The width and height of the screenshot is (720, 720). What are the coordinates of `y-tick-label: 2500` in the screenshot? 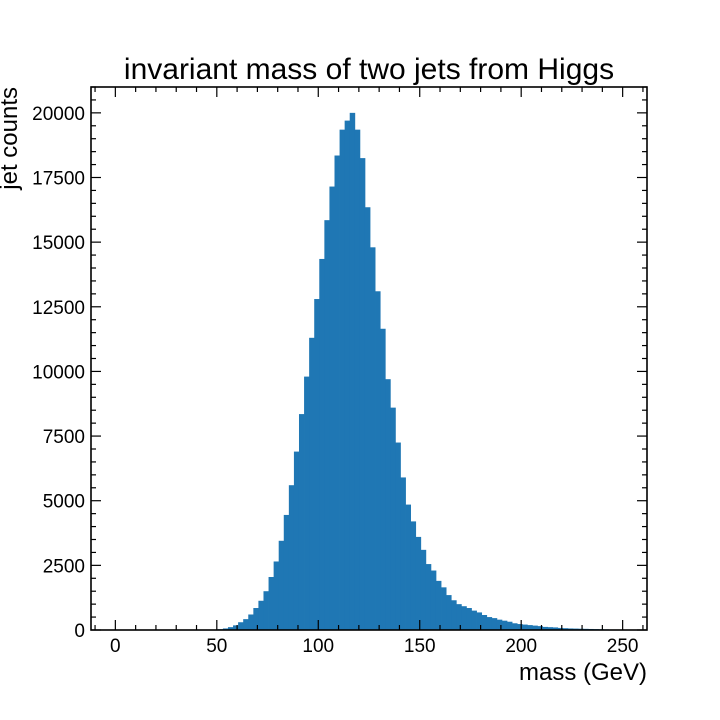 It's located at (64, 566).